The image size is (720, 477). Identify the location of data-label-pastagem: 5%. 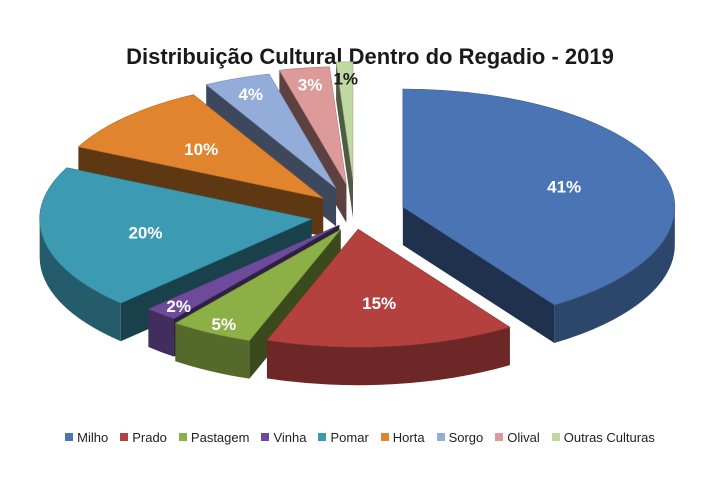
(224, 324).